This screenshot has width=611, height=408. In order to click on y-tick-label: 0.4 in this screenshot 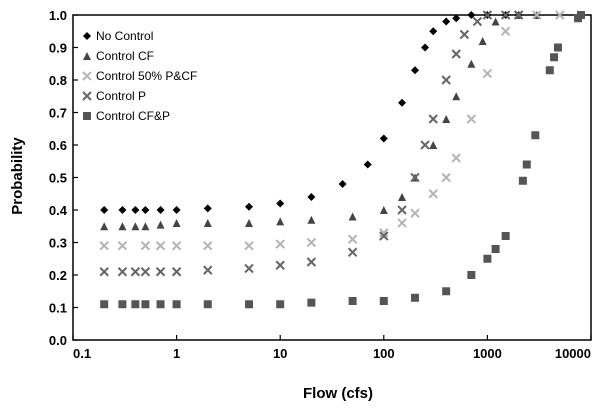, I will do `click(58, 210)`.